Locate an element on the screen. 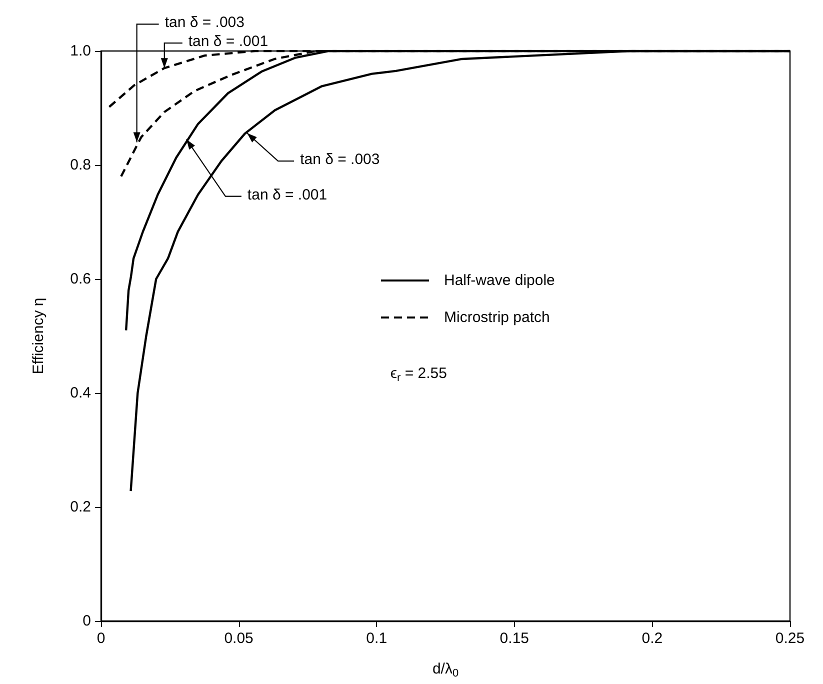 Image resolution: width=823 pixels, height=684 pixels. y-tick-label: 0.2 is located at coordinates (80, 507).